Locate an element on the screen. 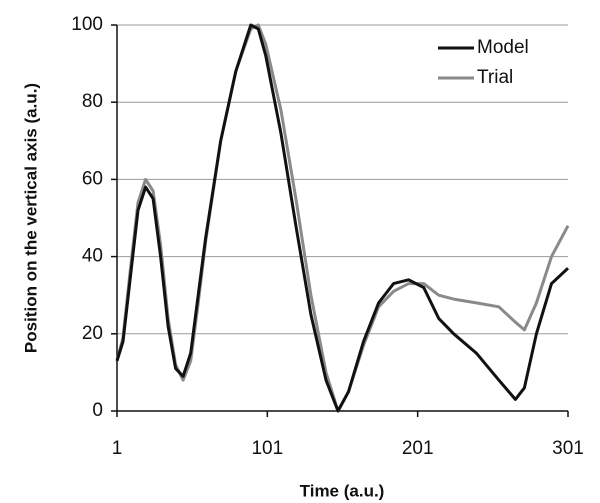 This screenshot has width=600, height=503. x-tick-label: 101 is located at coordinates (267, 448).